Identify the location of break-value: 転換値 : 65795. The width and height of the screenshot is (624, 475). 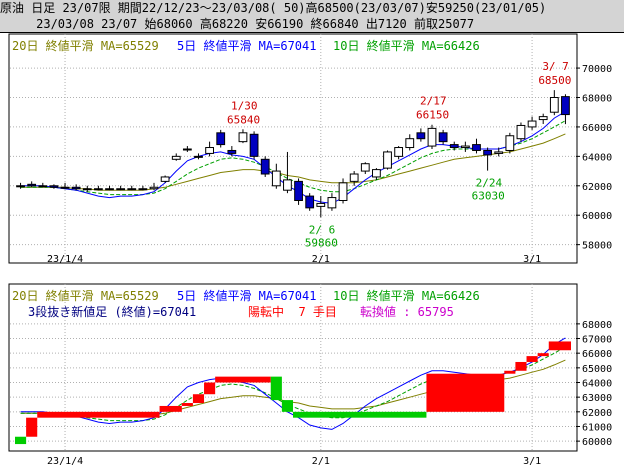
(407, 311).